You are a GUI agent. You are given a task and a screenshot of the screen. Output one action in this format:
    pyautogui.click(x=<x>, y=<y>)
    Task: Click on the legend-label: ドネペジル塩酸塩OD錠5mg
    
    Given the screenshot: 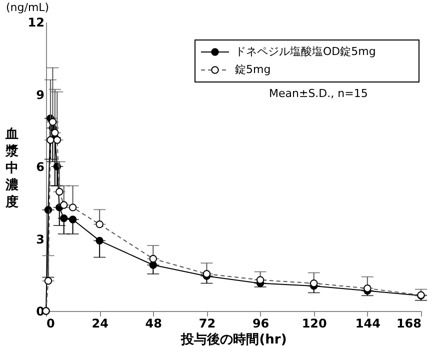 What is the action you would take?
    pyautogui.click(x=305, y=51)
    